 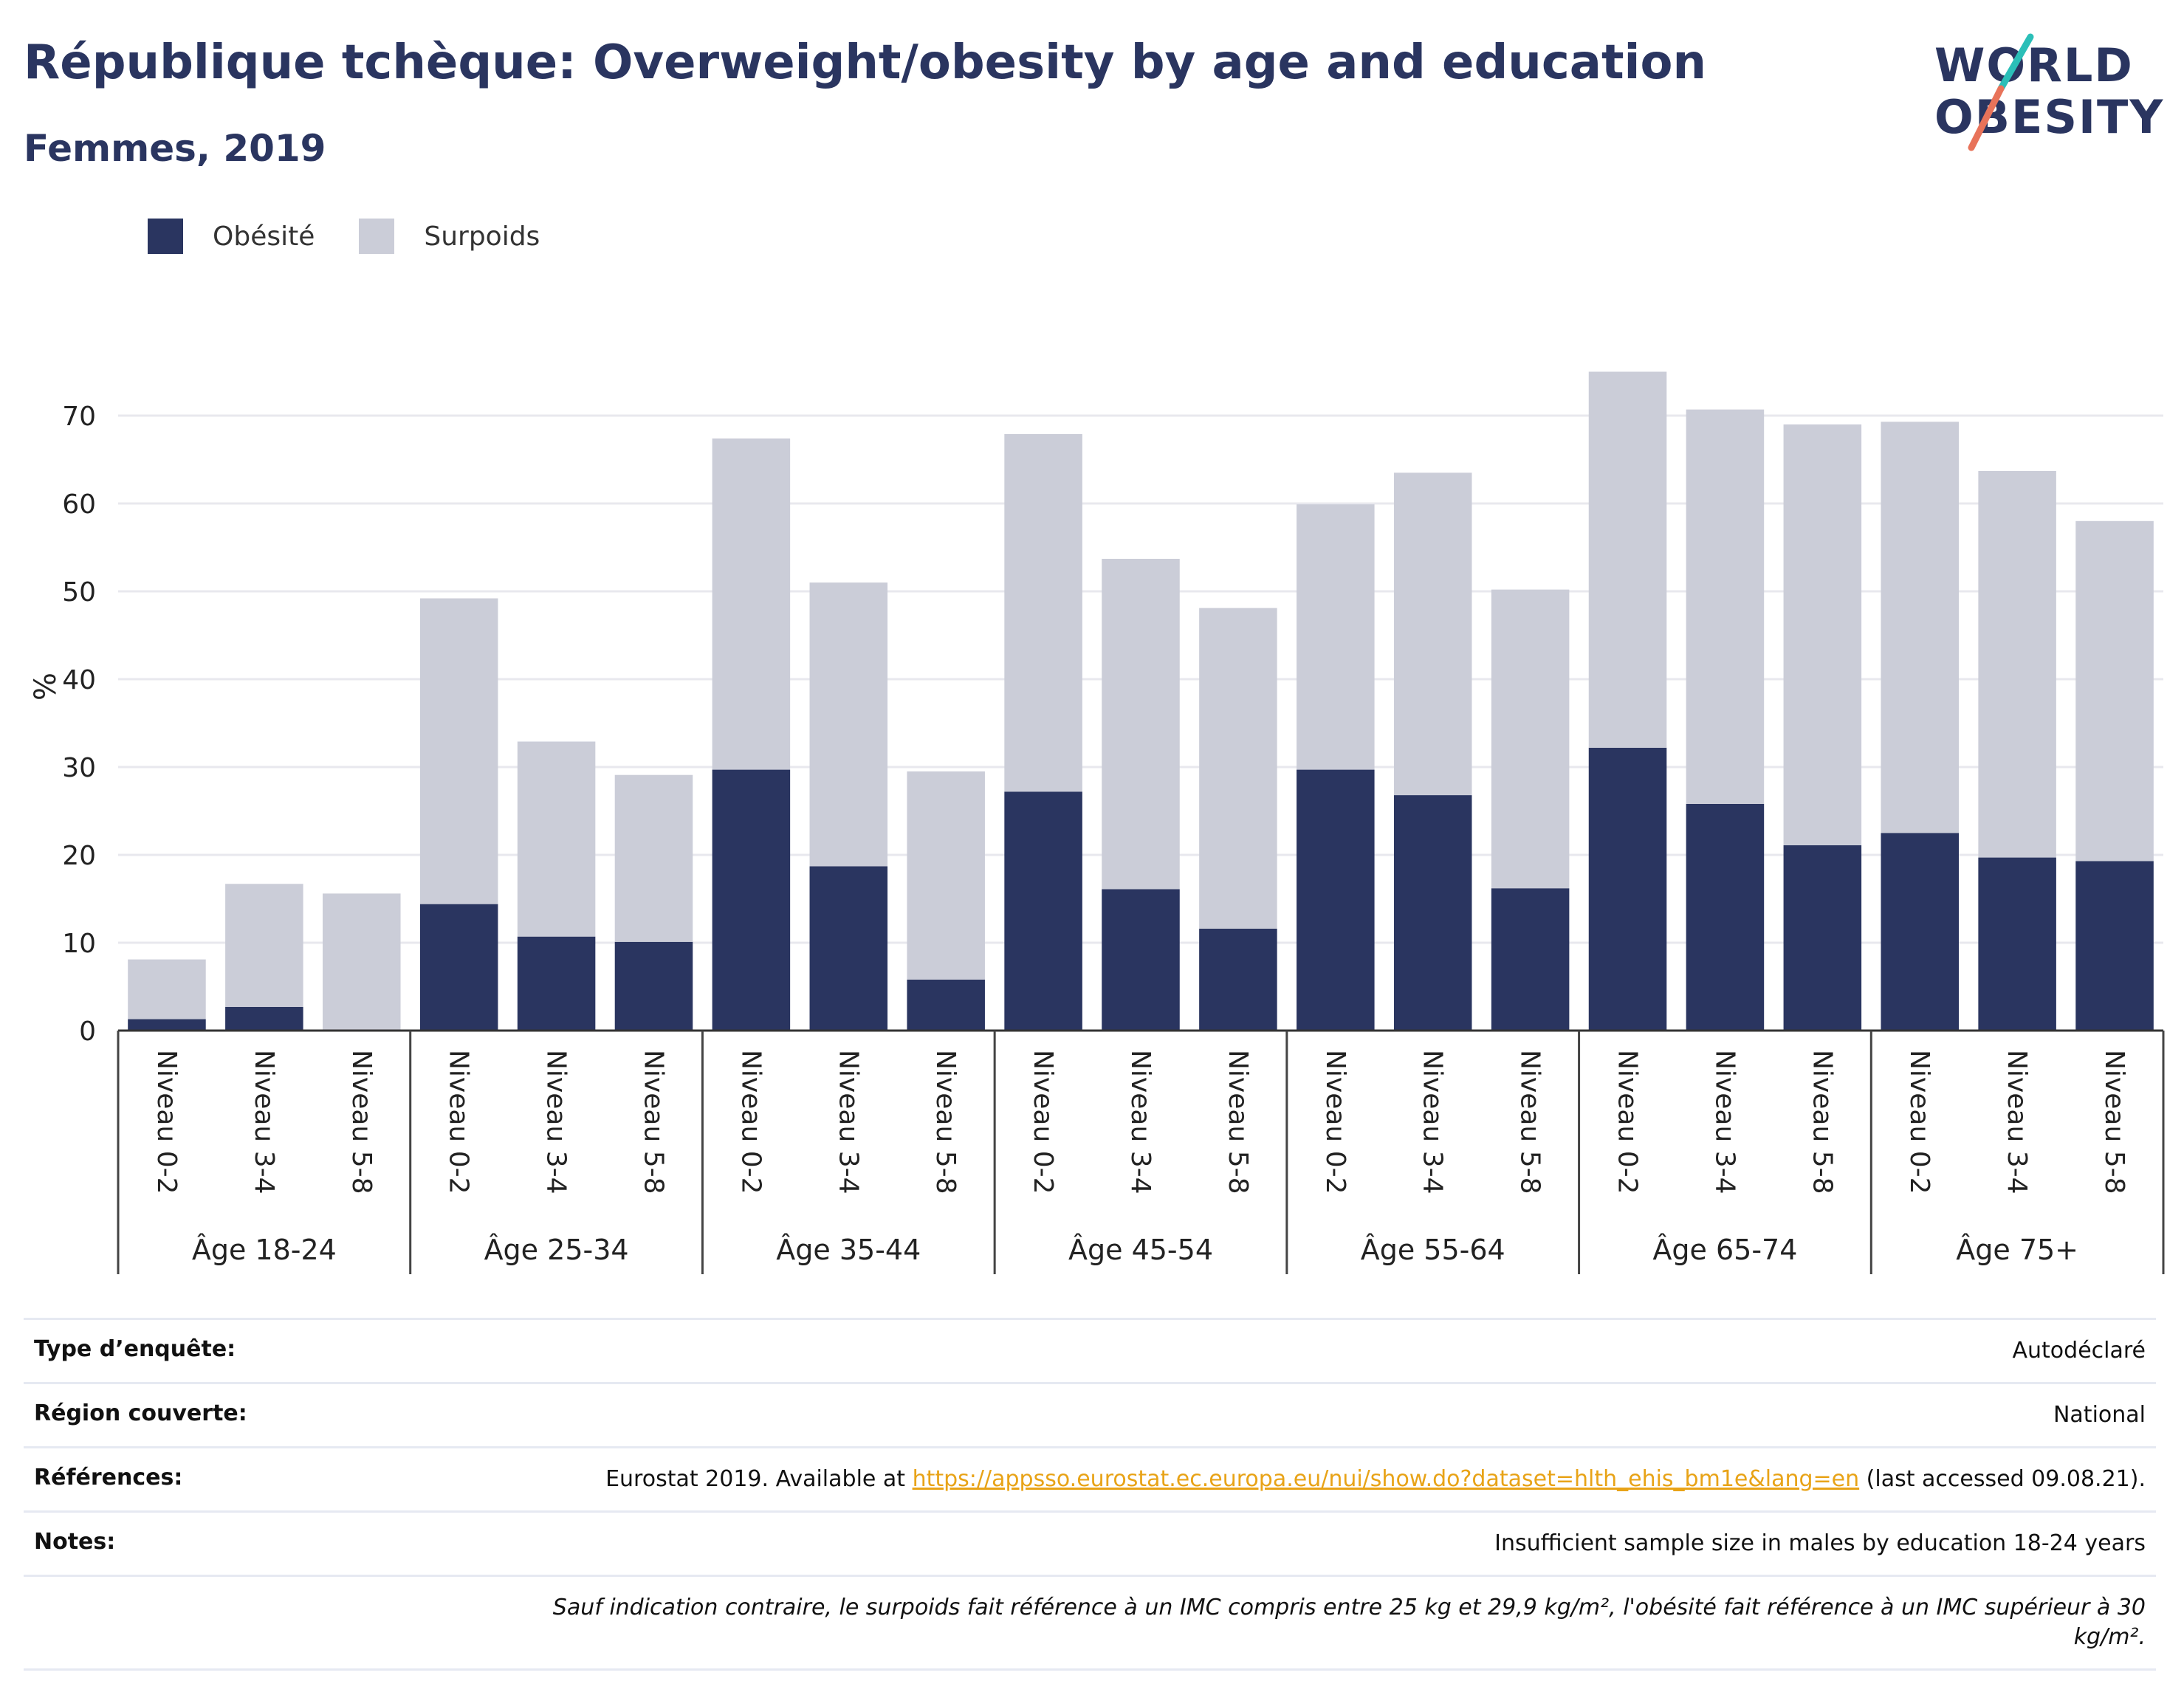 What do you see at coordinates (482, 237) in the screenshot?
I see `legend-label-surpoids: Surpoids` at bounding box center [482, 237].